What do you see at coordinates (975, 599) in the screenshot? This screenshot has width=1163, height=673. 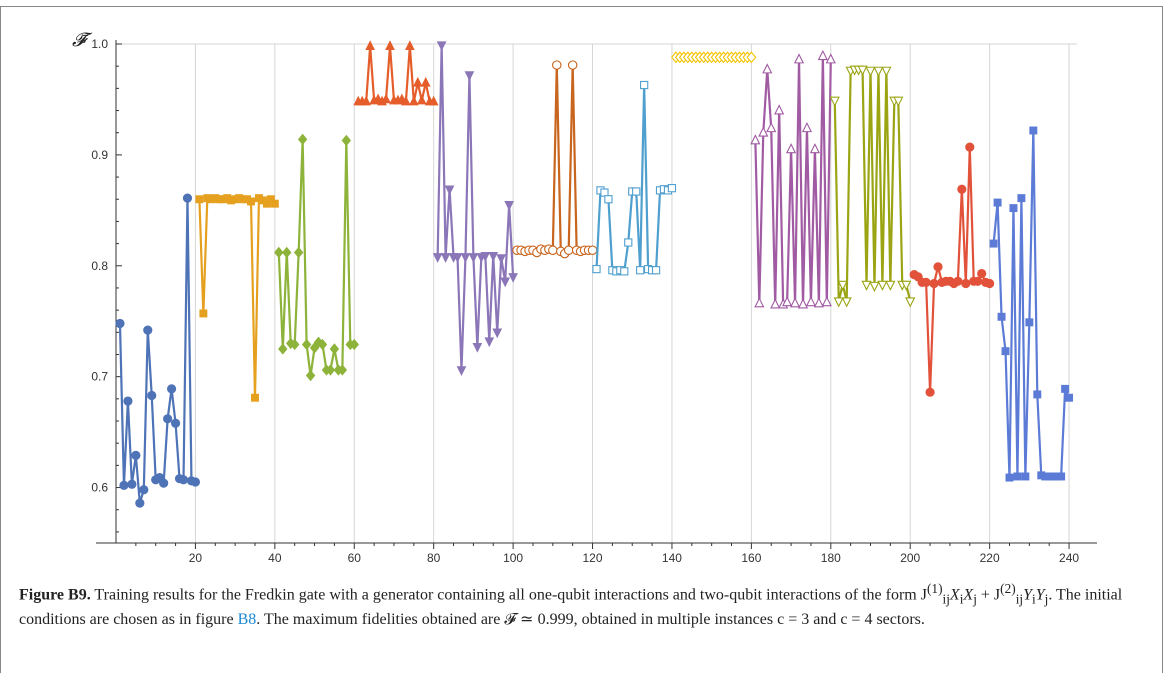 I see `caption-sub-3: j` at bounding box center [975, 599].